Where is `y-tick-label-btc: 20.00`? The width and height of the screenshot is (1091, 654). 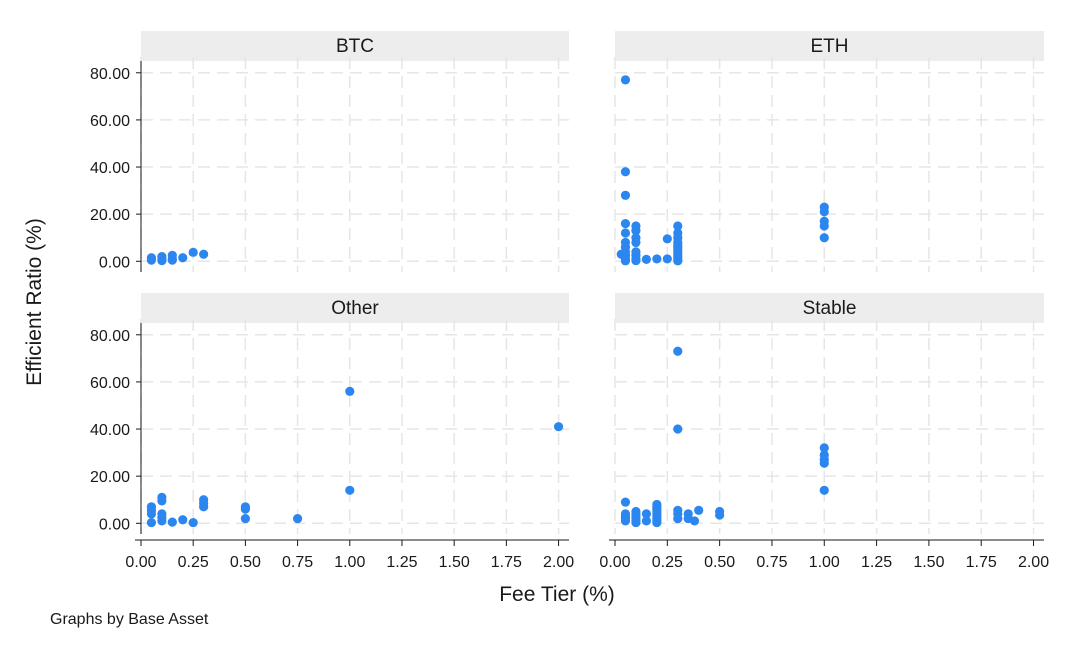 y-tick-label-btc: 20.00 is located at coordinates (110, 215).